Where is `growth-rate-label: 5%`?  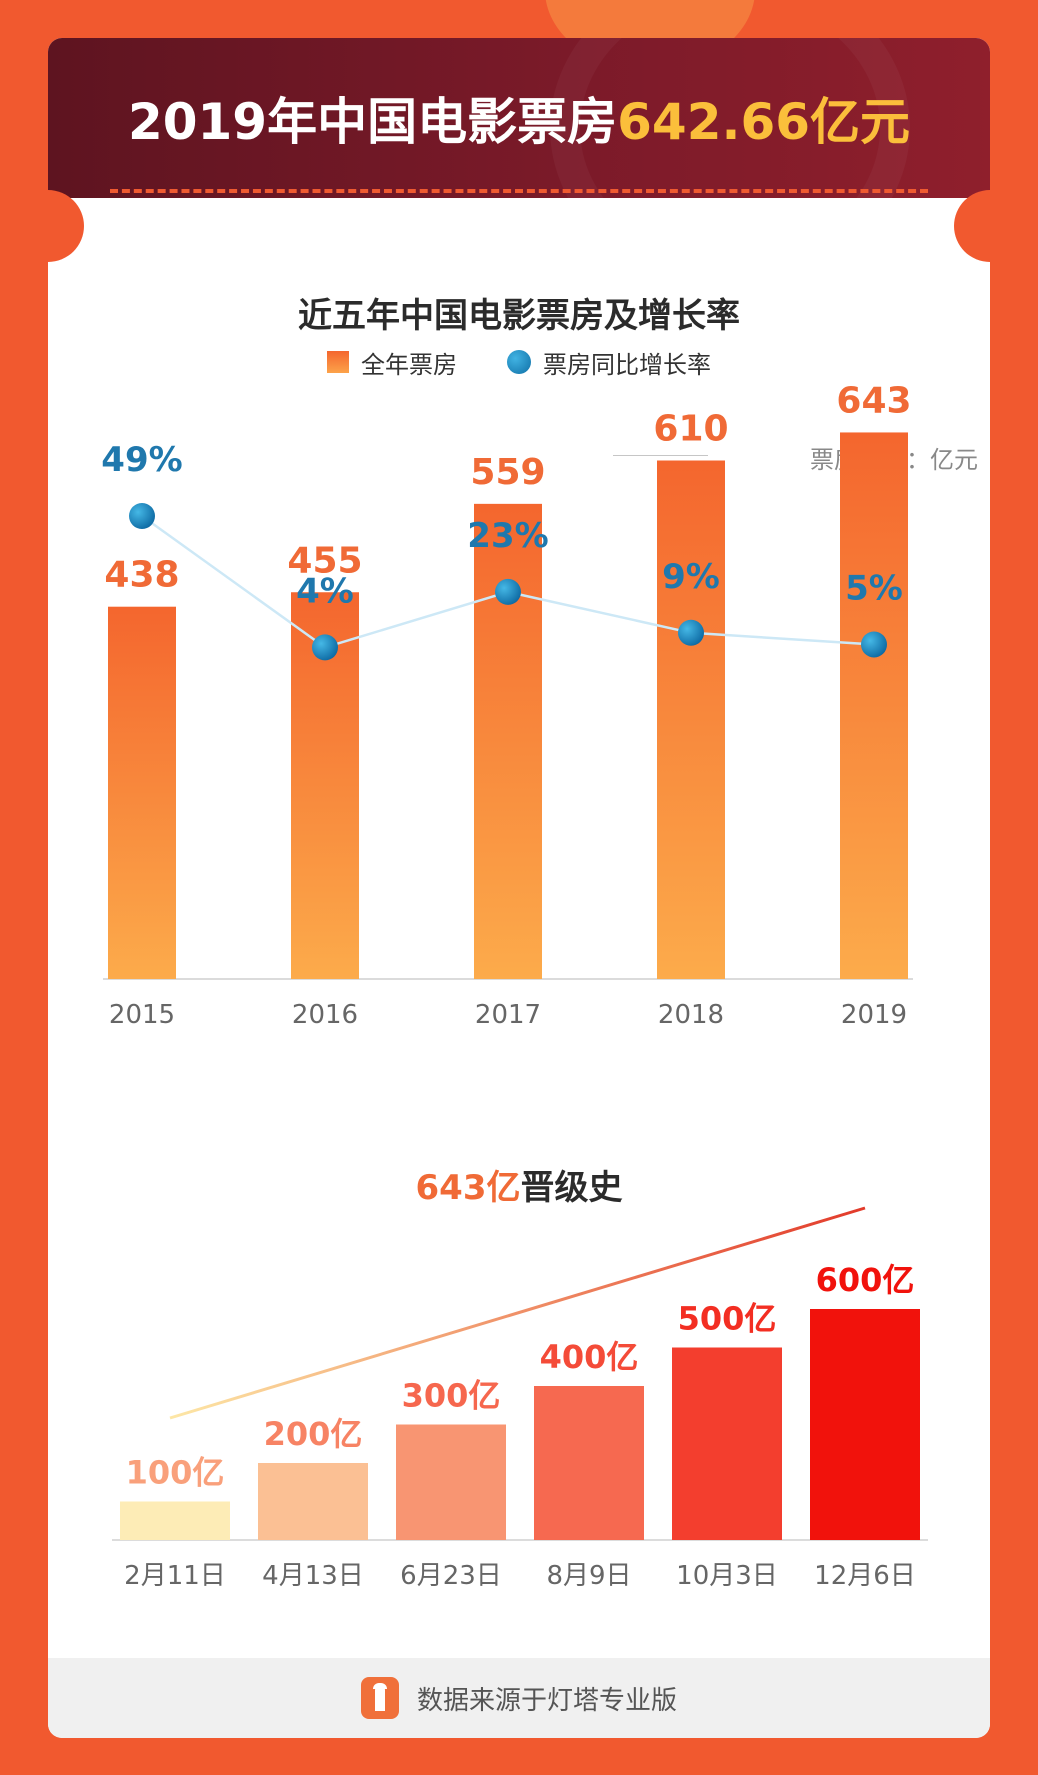 growth-rate-label: 5% is located at coordinates (874, 588).